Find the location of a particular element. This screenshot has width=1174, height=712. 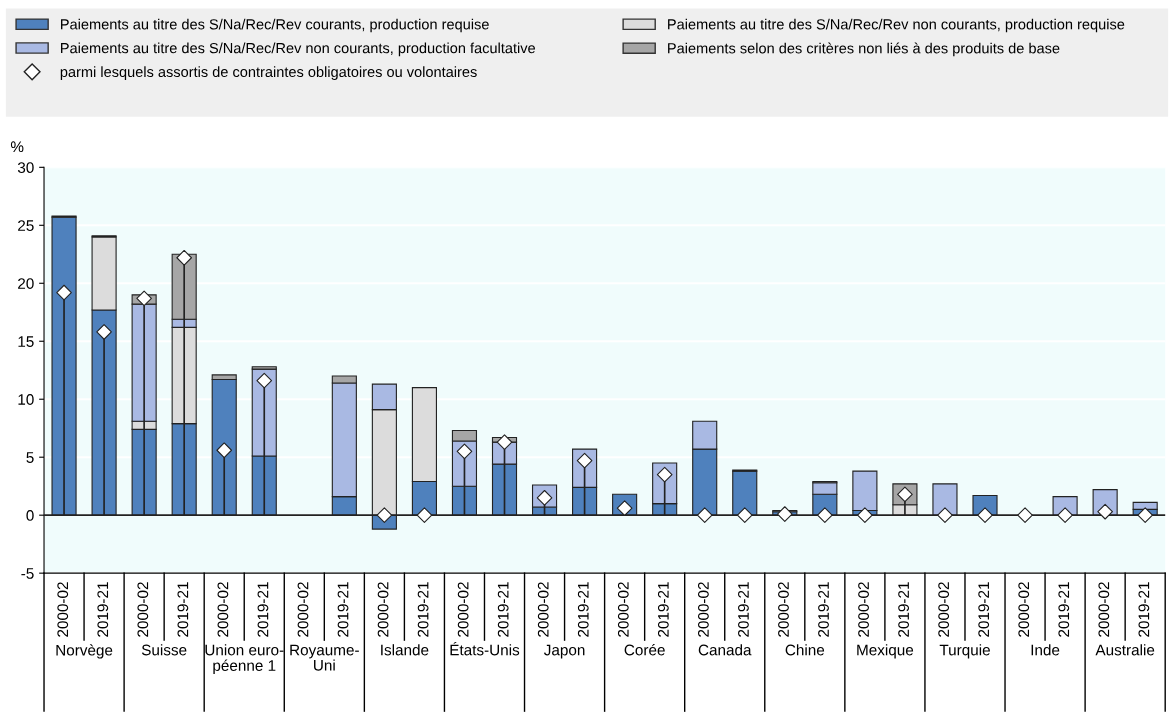

text: Norvège is located at coordinates (84, 651).